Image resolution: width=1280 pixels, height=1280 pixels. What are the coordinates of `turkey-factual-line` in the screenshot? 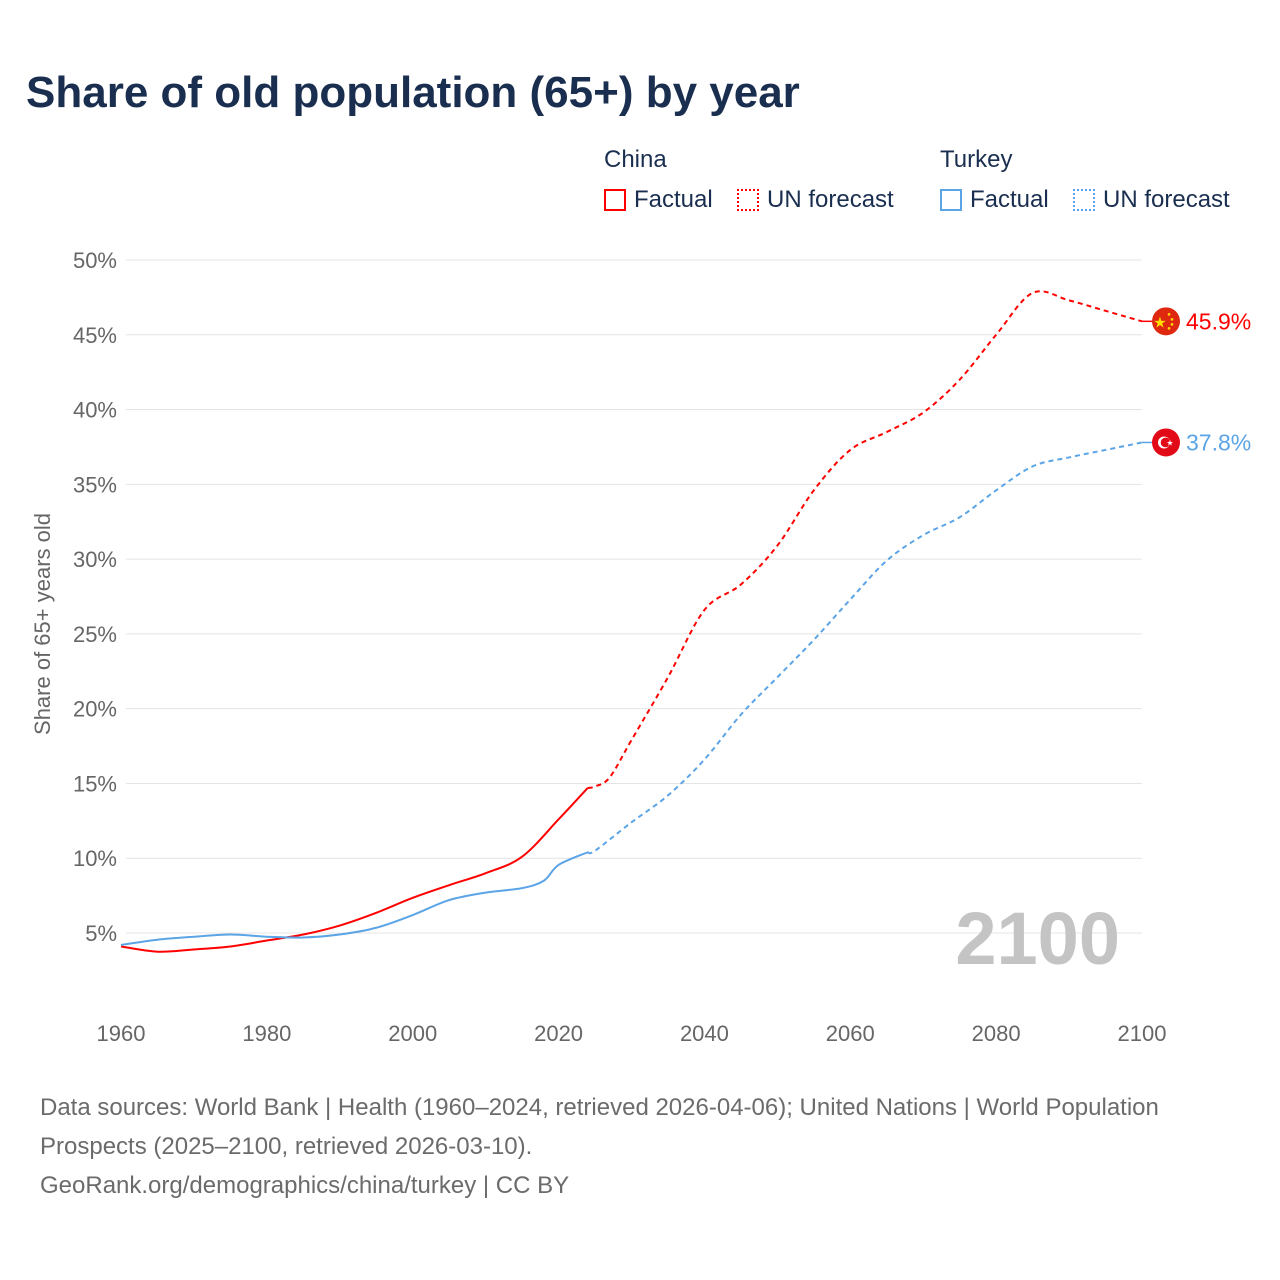 It's located at (354, 898).